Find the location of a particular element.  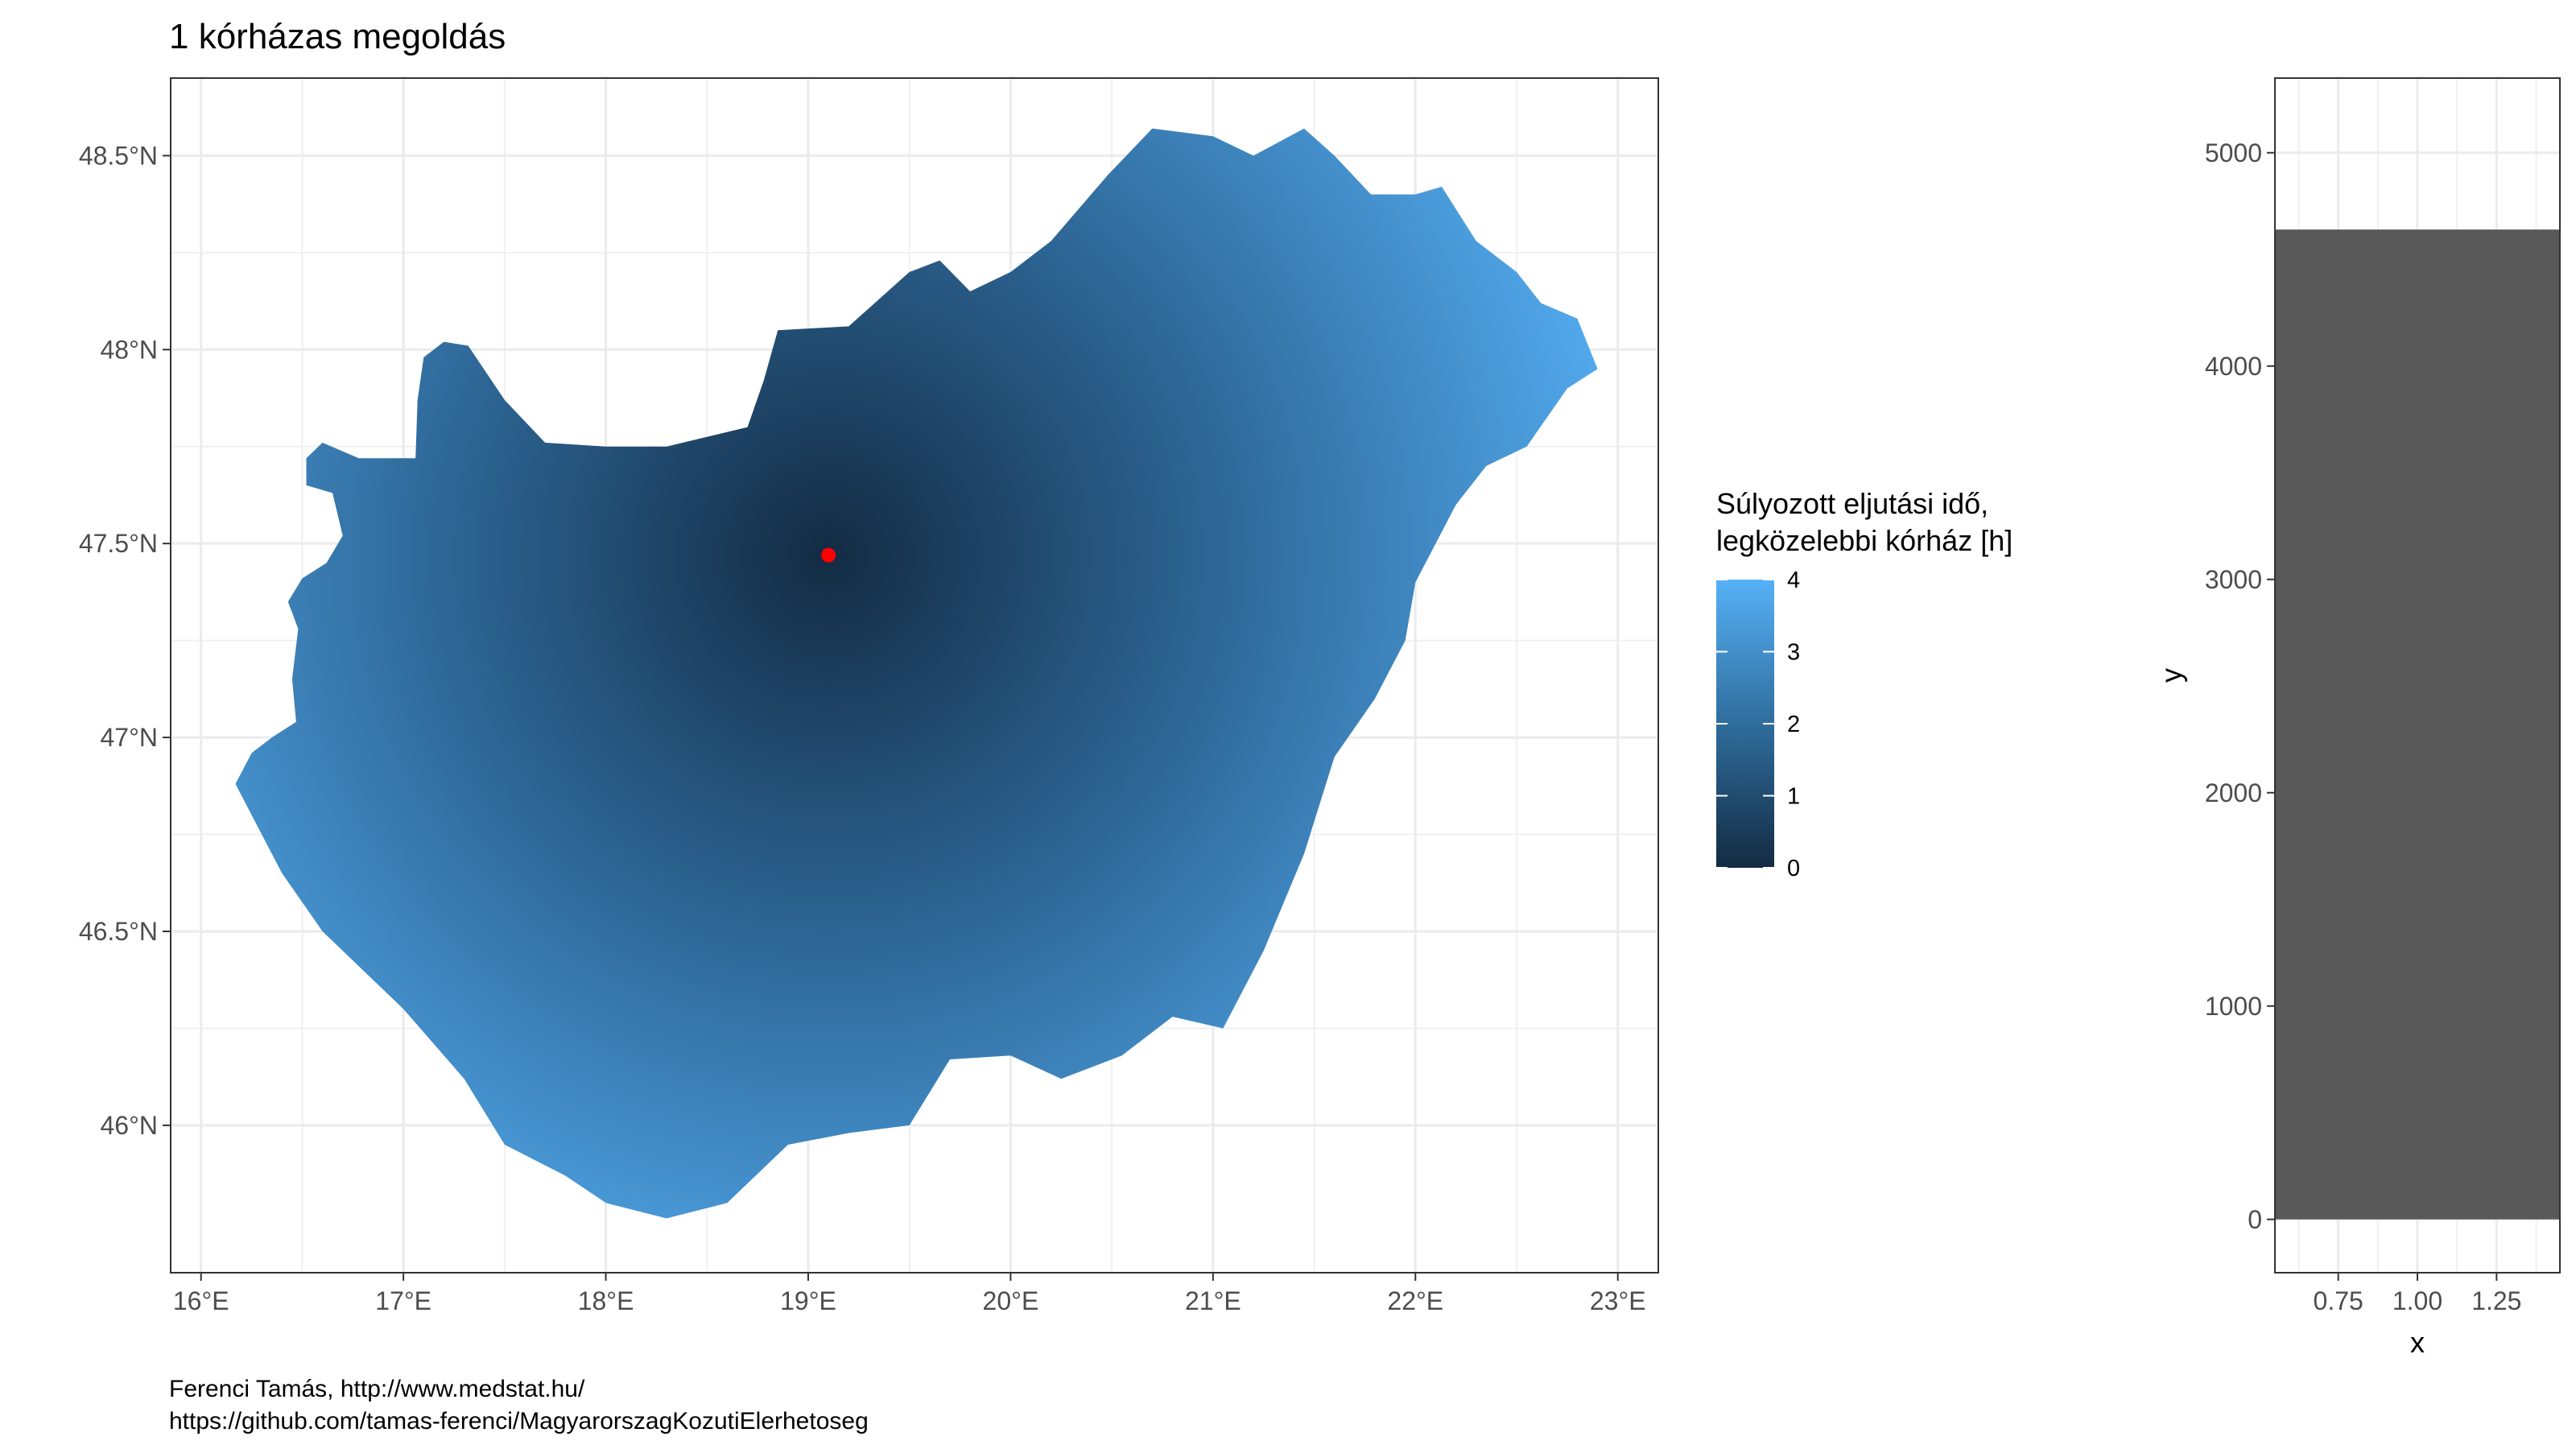

map-x-axis: 16°E 17°E 18°E 19°E 20°E 21°E 22°E 23°E is located at coordinates (909, 1294).